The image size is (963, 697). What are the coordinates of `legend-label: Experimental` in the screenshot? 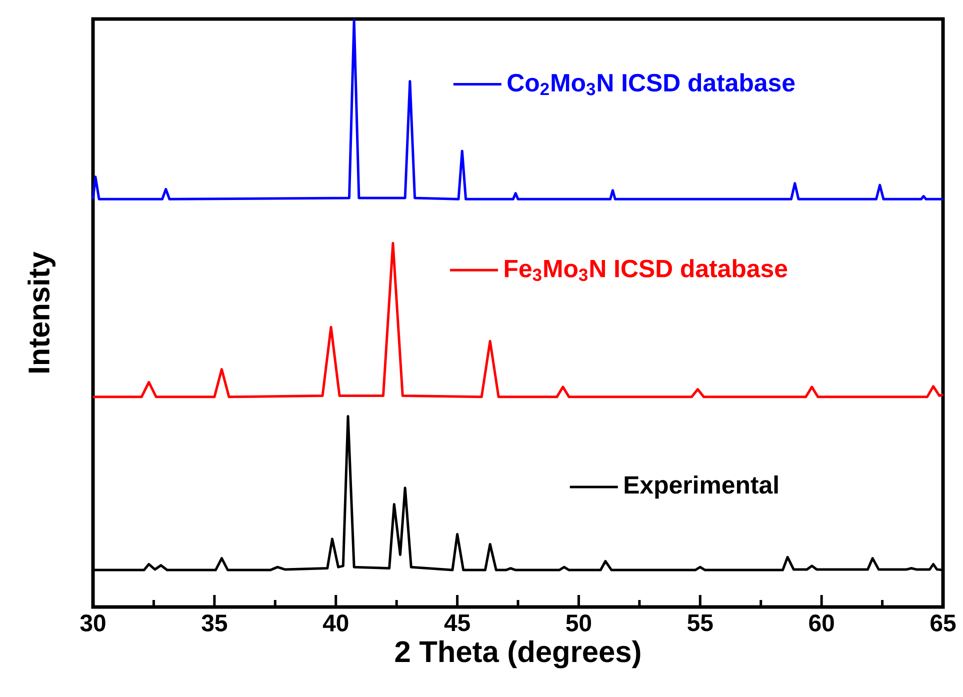 It's located at (701, 487).